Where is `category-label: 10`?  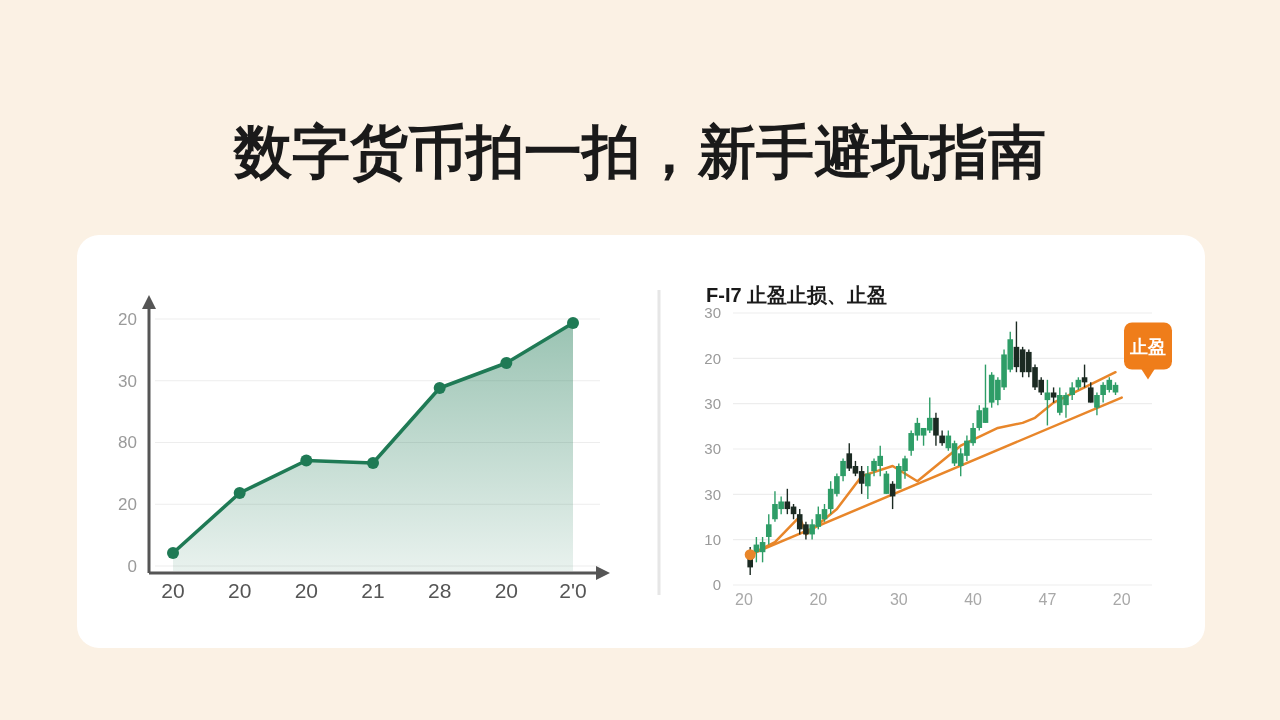 category-label: 10 is located at coordinates (712, 539).